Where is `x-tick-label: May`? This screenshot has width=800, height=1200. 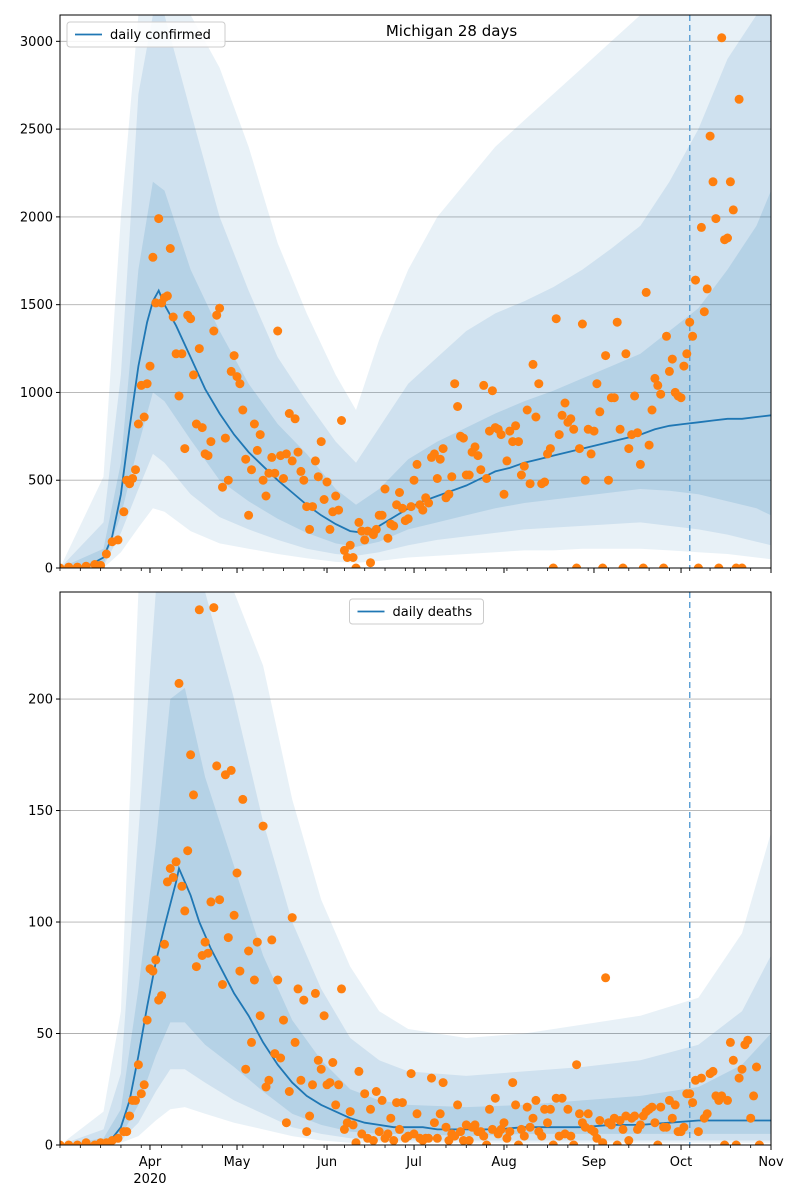 x-tick-label: May is located at coordinates (237, 1162).